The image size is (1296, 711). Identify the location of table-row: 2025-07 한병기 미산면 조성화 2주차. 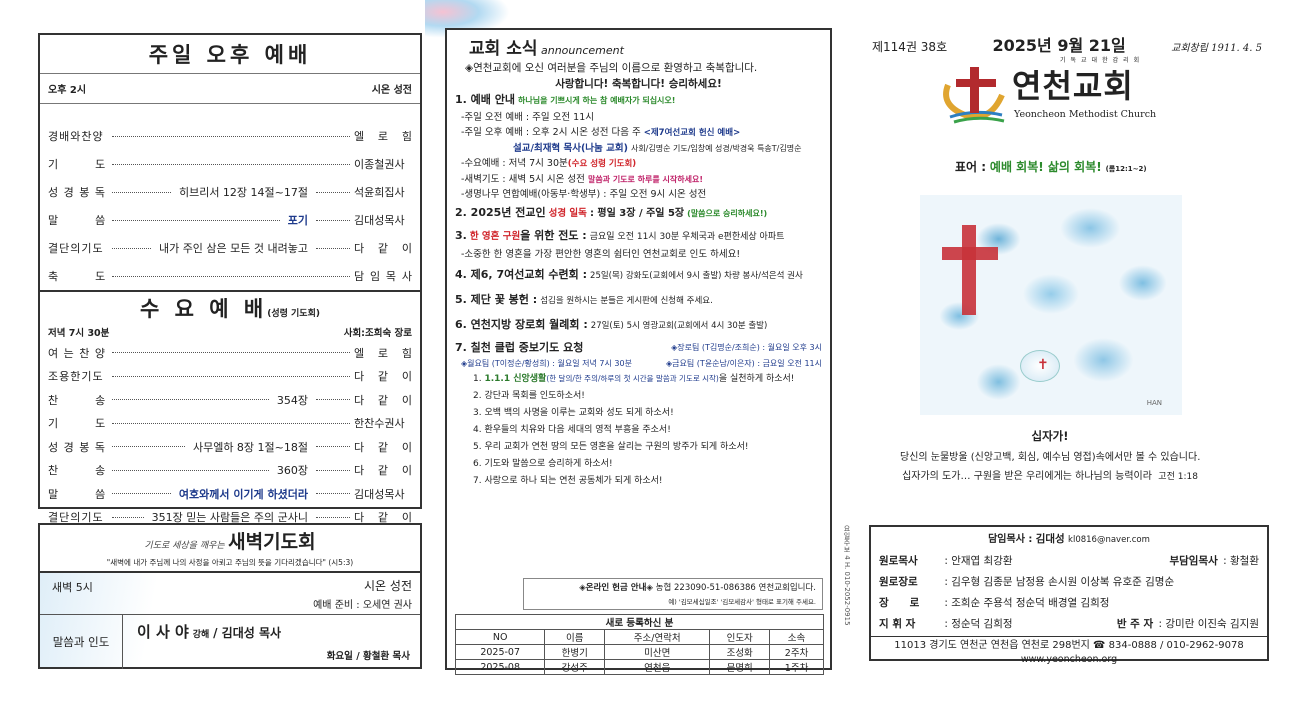
(639, 652).